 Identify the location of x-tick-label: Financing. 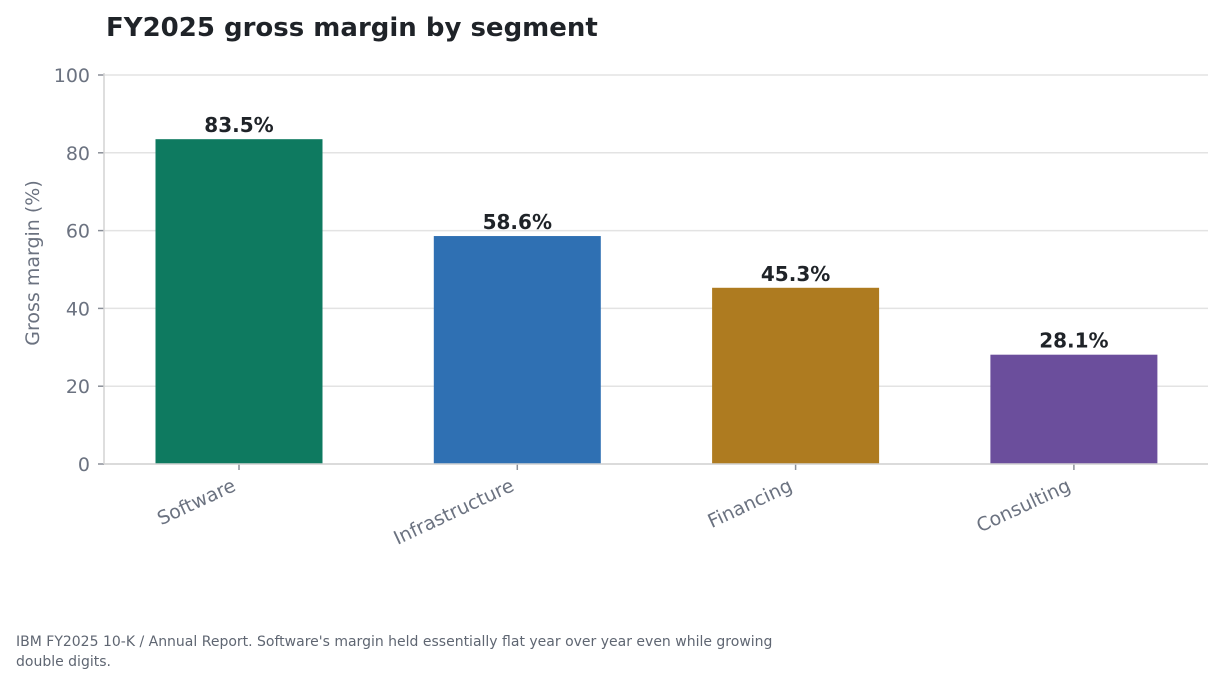
(749, 504).